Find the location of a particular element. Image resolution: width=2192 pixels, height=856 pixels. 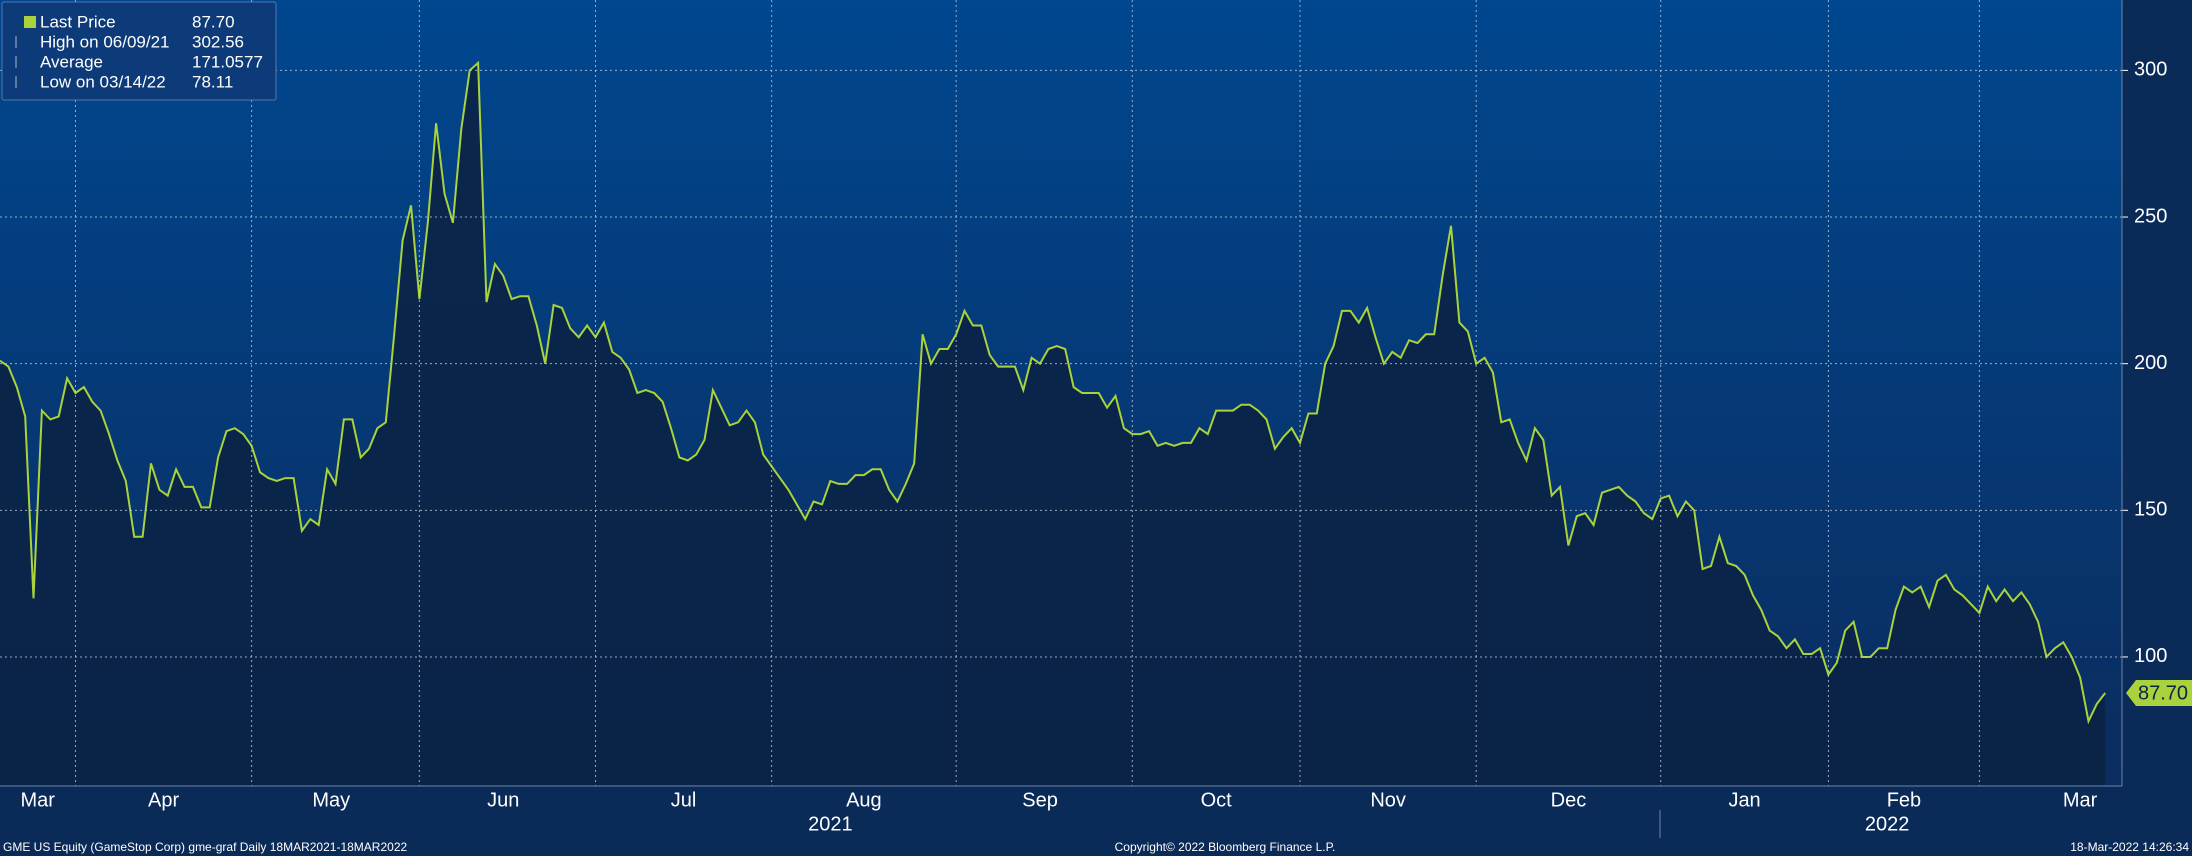

legend-value: 302.56 is located at coordinates (218, 41).